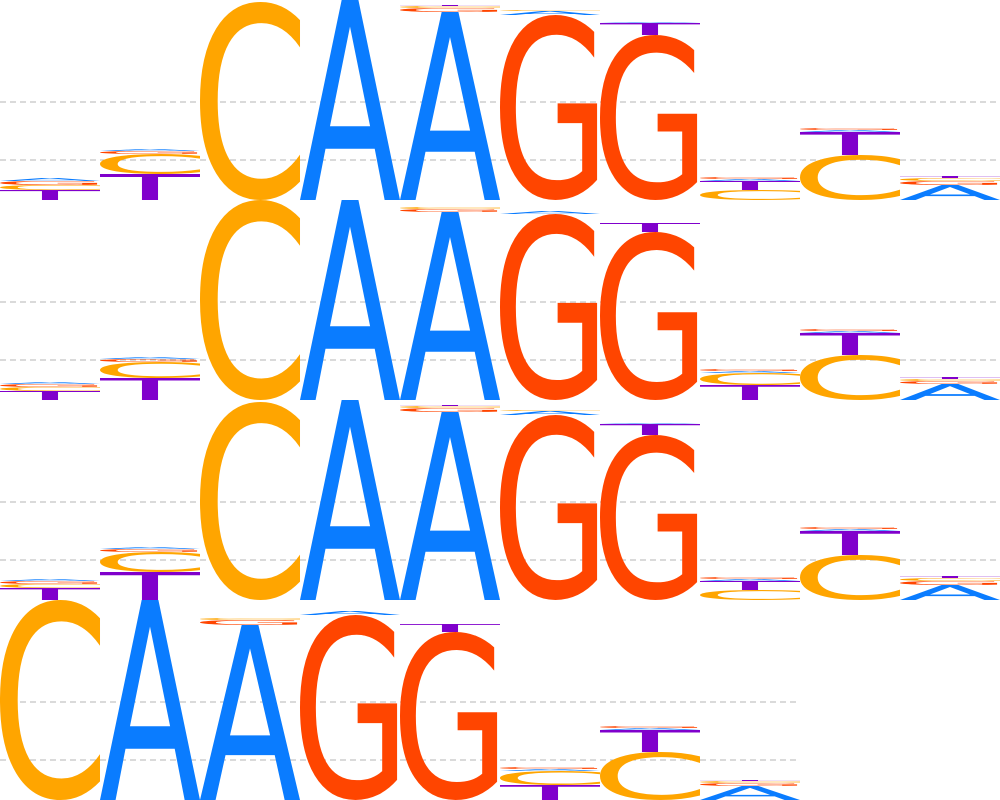 The image size is (1000, 800). What do you see at coordinates (350, 505) in the screenshot?
I see `logo3-pos4-A-letter: A` at bounding box center [350, 505].